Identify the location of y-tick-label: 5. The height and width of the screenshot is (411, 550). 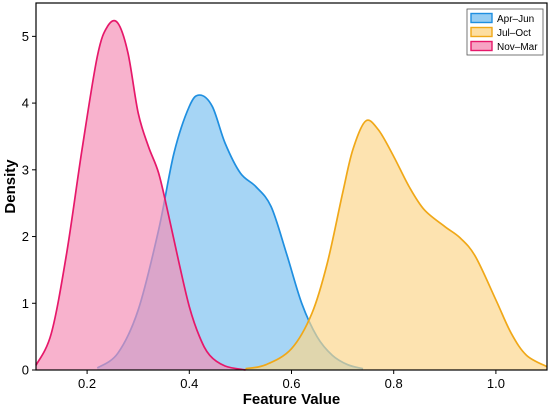
(25, 36).